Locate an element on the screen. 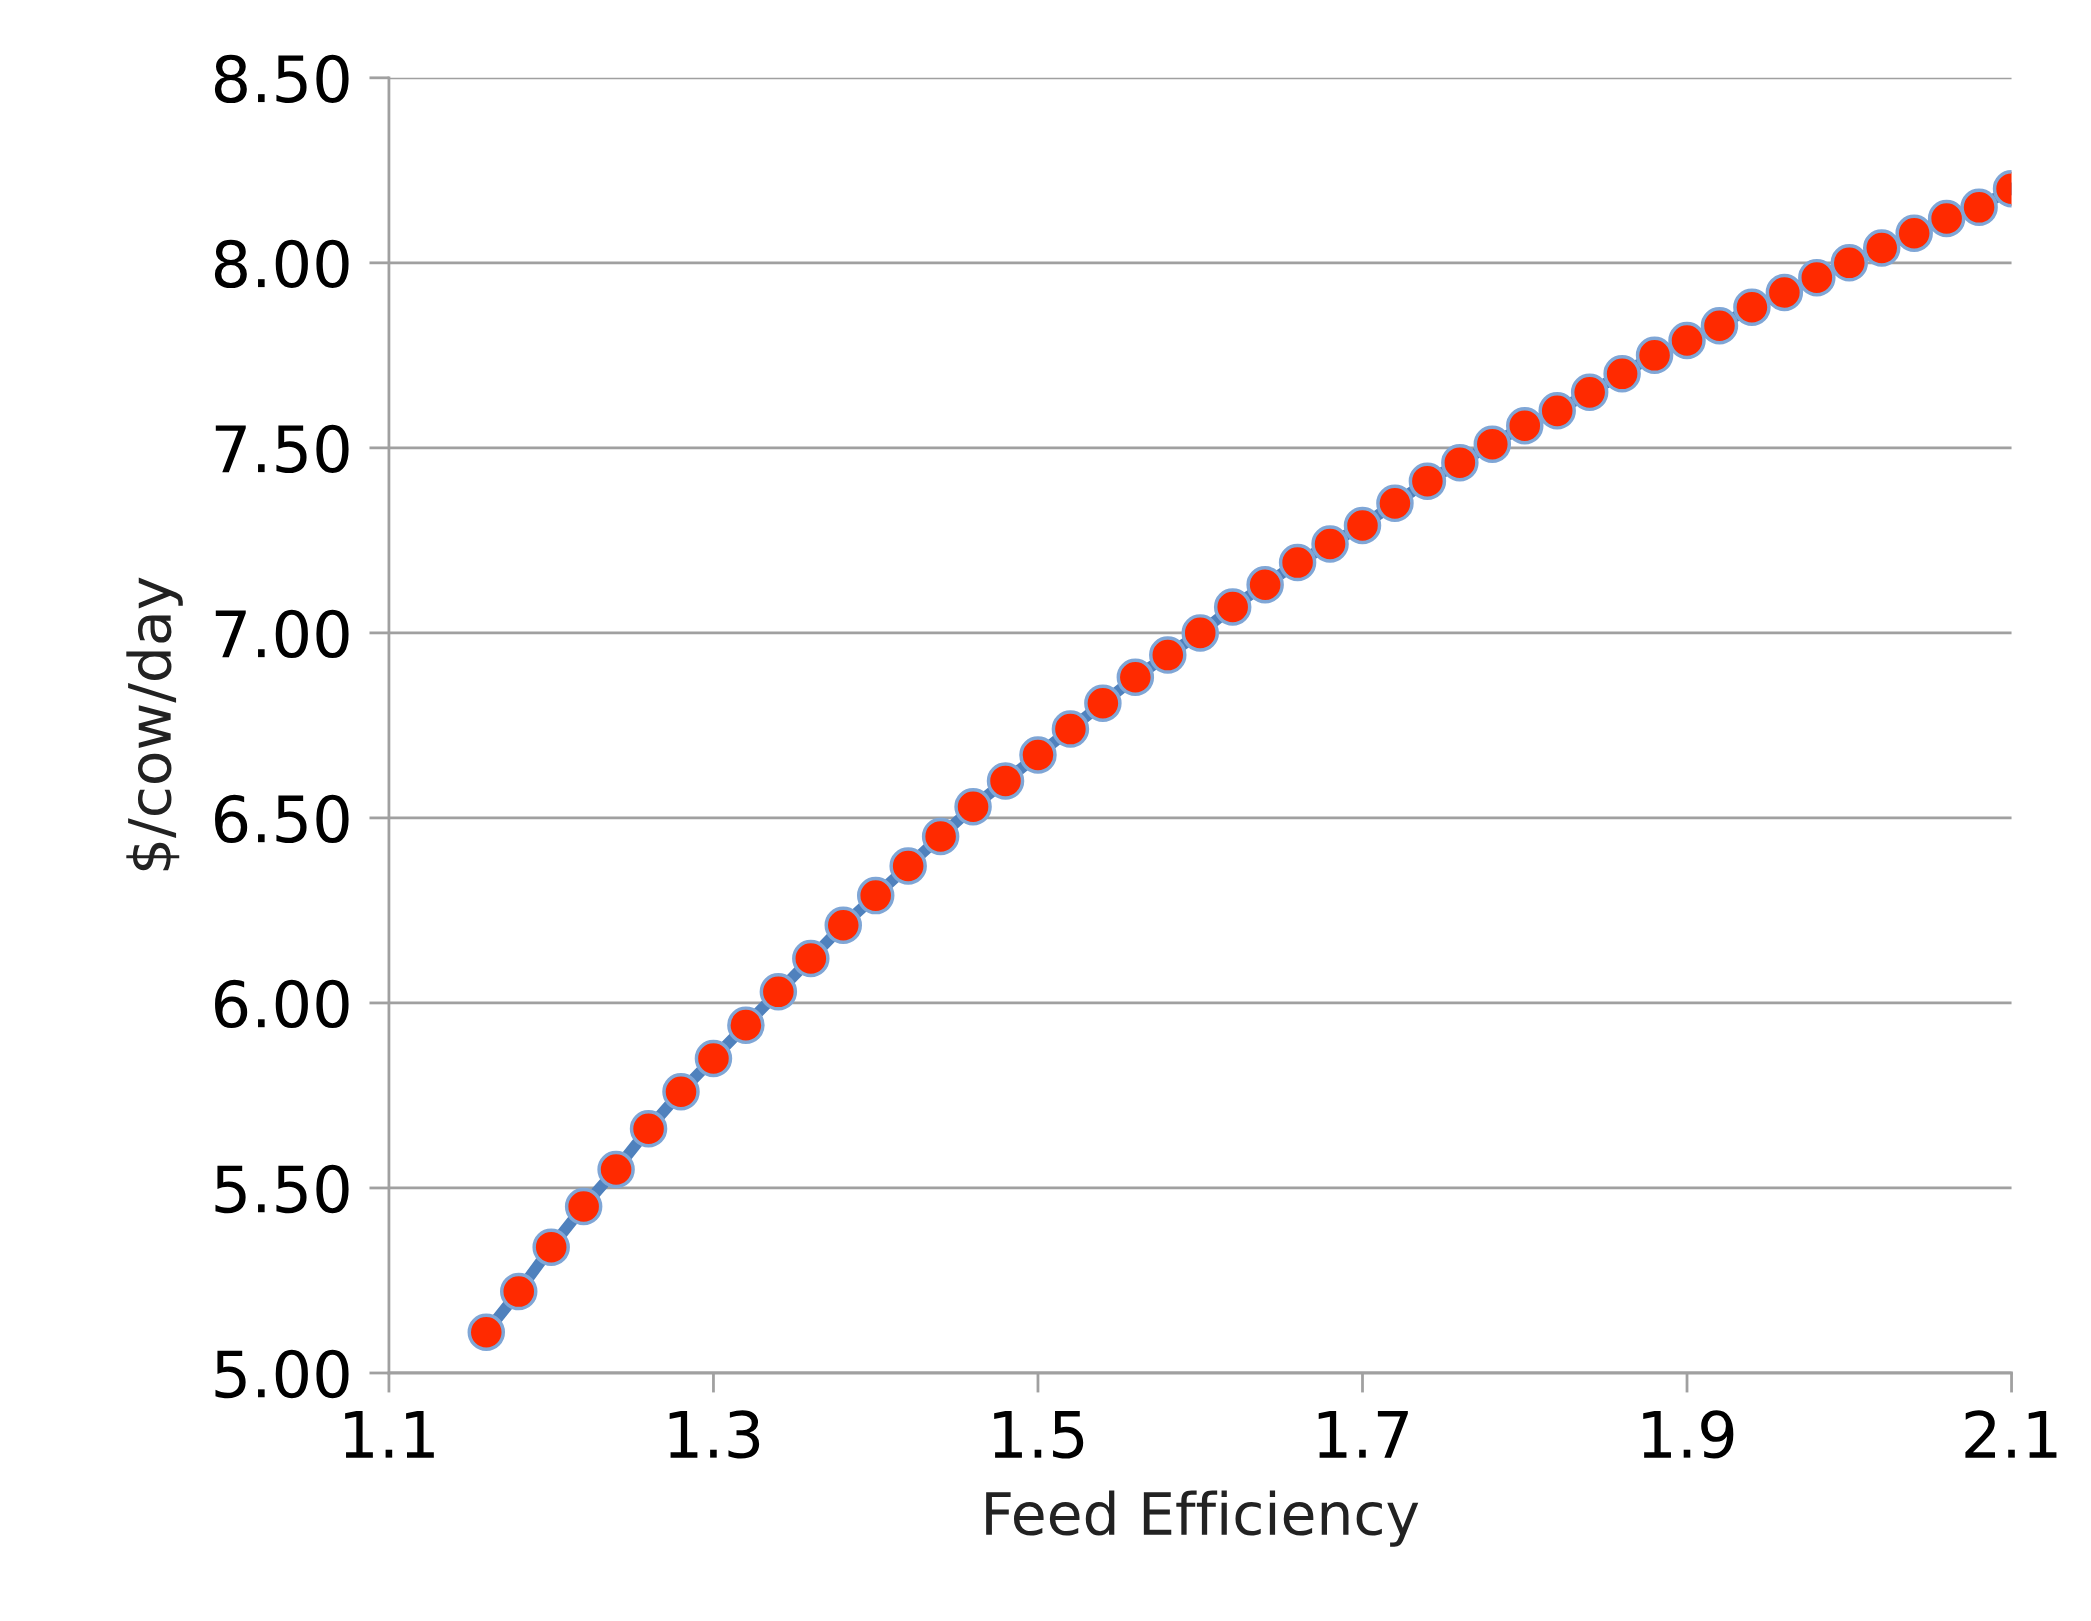  y-tick-label: 8.50 is located at coordinates (281, 78).